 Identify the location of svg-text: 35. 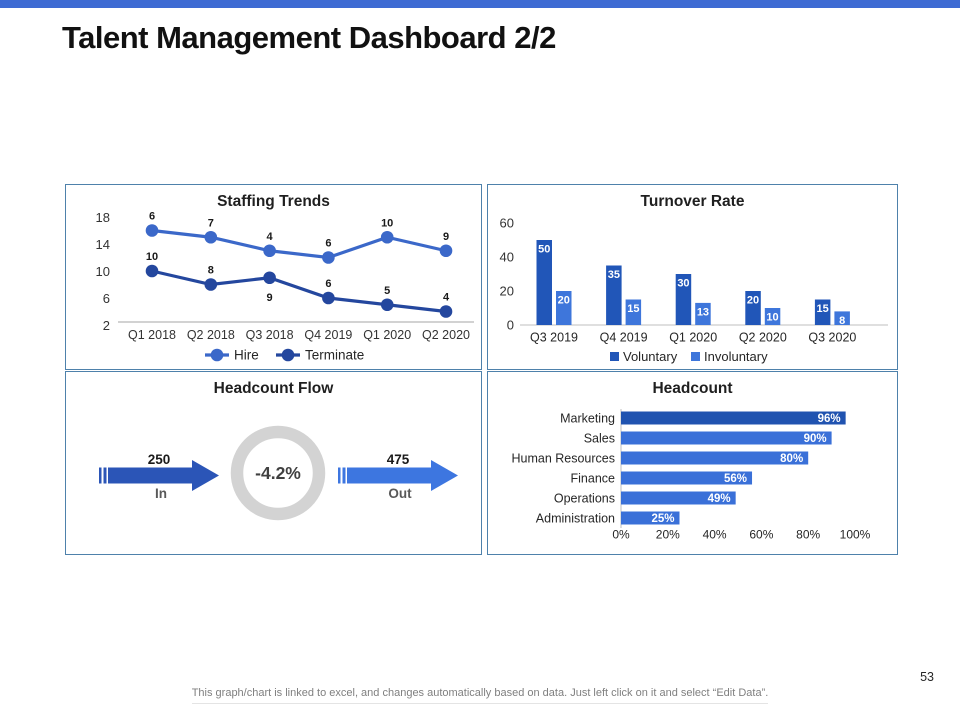
(614, 275).